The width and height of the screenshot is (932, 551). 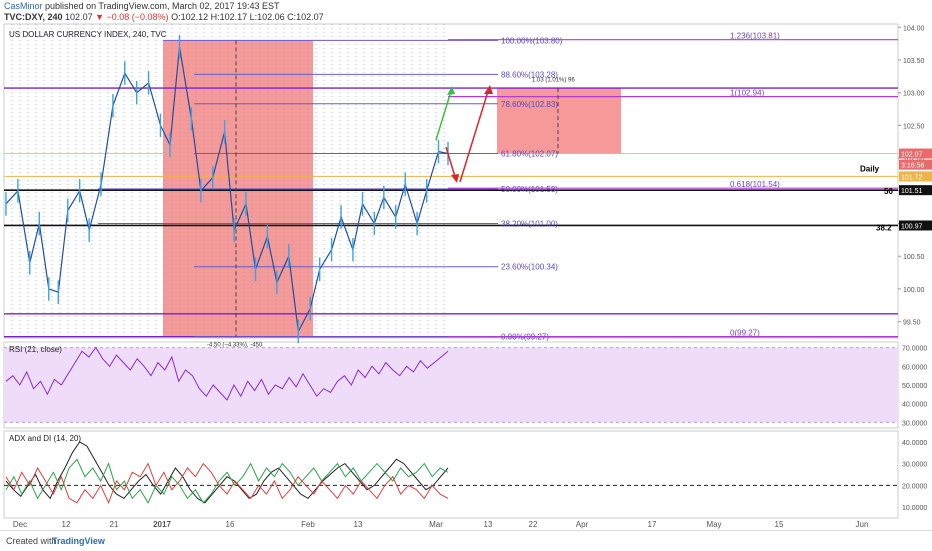 What do you see at coordinates (914, 465) in the screenshot?
I see `adx-tick-label: 30.0000` at bounding box center [914, 465].